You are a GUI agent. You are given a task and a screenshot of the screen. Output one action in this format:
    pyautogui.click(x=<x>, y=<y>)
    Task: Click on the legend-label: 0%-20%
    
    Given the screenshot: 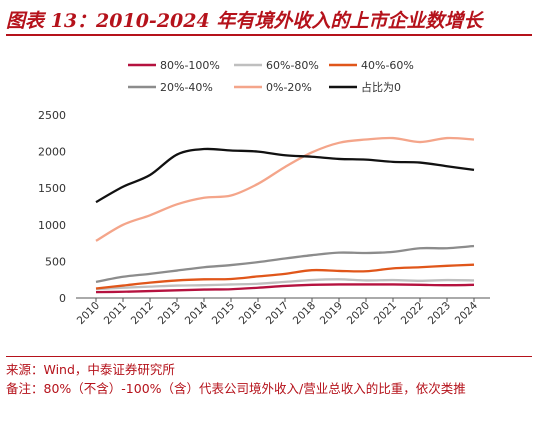 What is the action you would take?
    pyautogui.click(x=289, y=87)
    